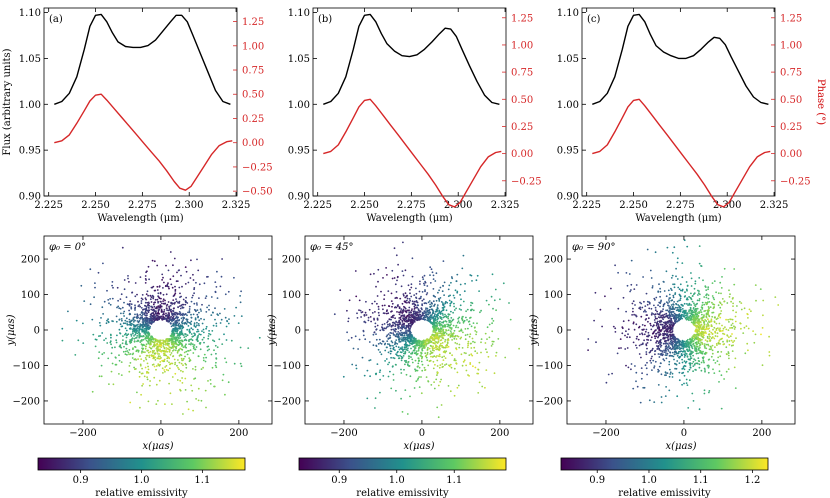 Image resolution: width=830 pixels, height=498 pixels. I want to click on y-tick-label-left: 0.90, so click(30, 197).